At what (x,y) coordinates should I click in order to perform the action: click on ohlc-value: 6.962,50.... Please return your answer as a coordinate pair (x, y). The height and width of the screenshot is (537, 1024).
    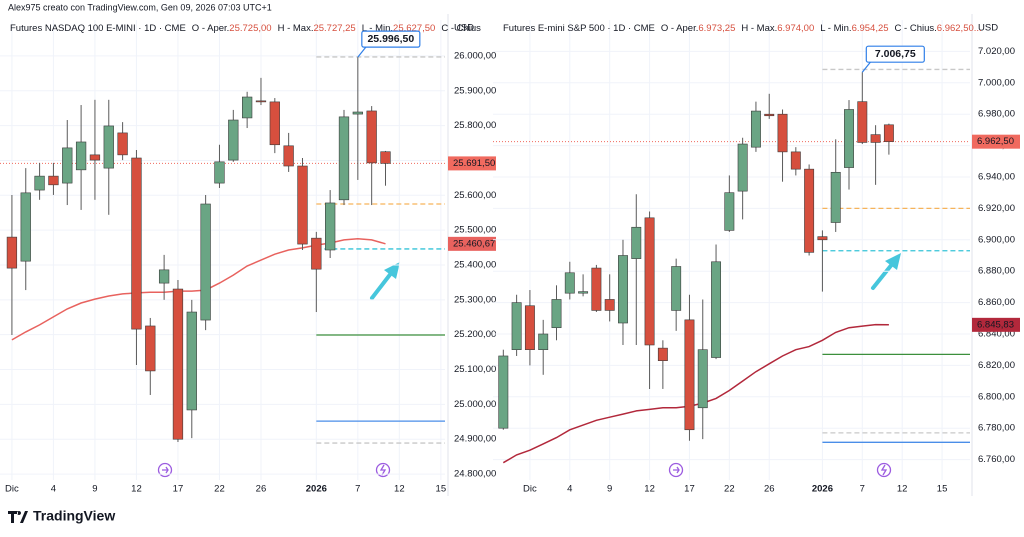
    Looking at the image, I should click on (959, 28).